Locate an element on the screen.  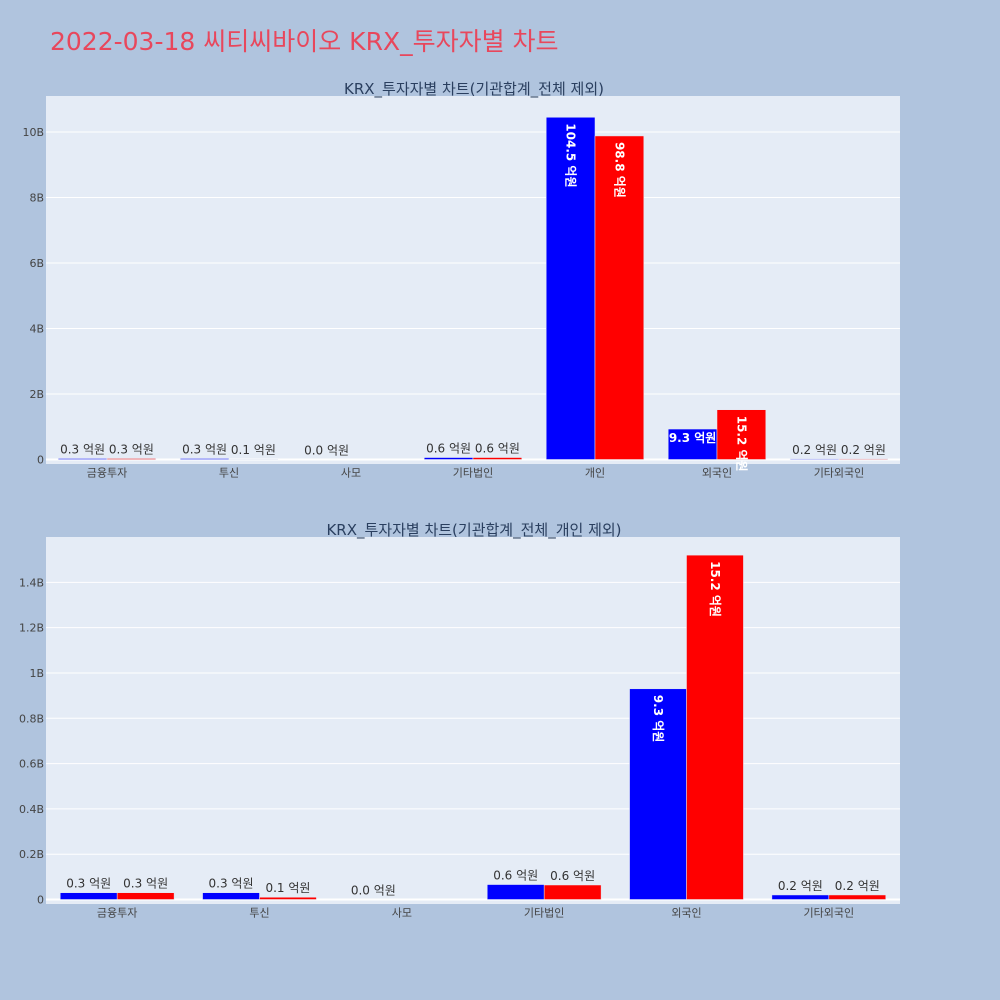
y-tick-label: 1B is located at coordinates (36, 673).